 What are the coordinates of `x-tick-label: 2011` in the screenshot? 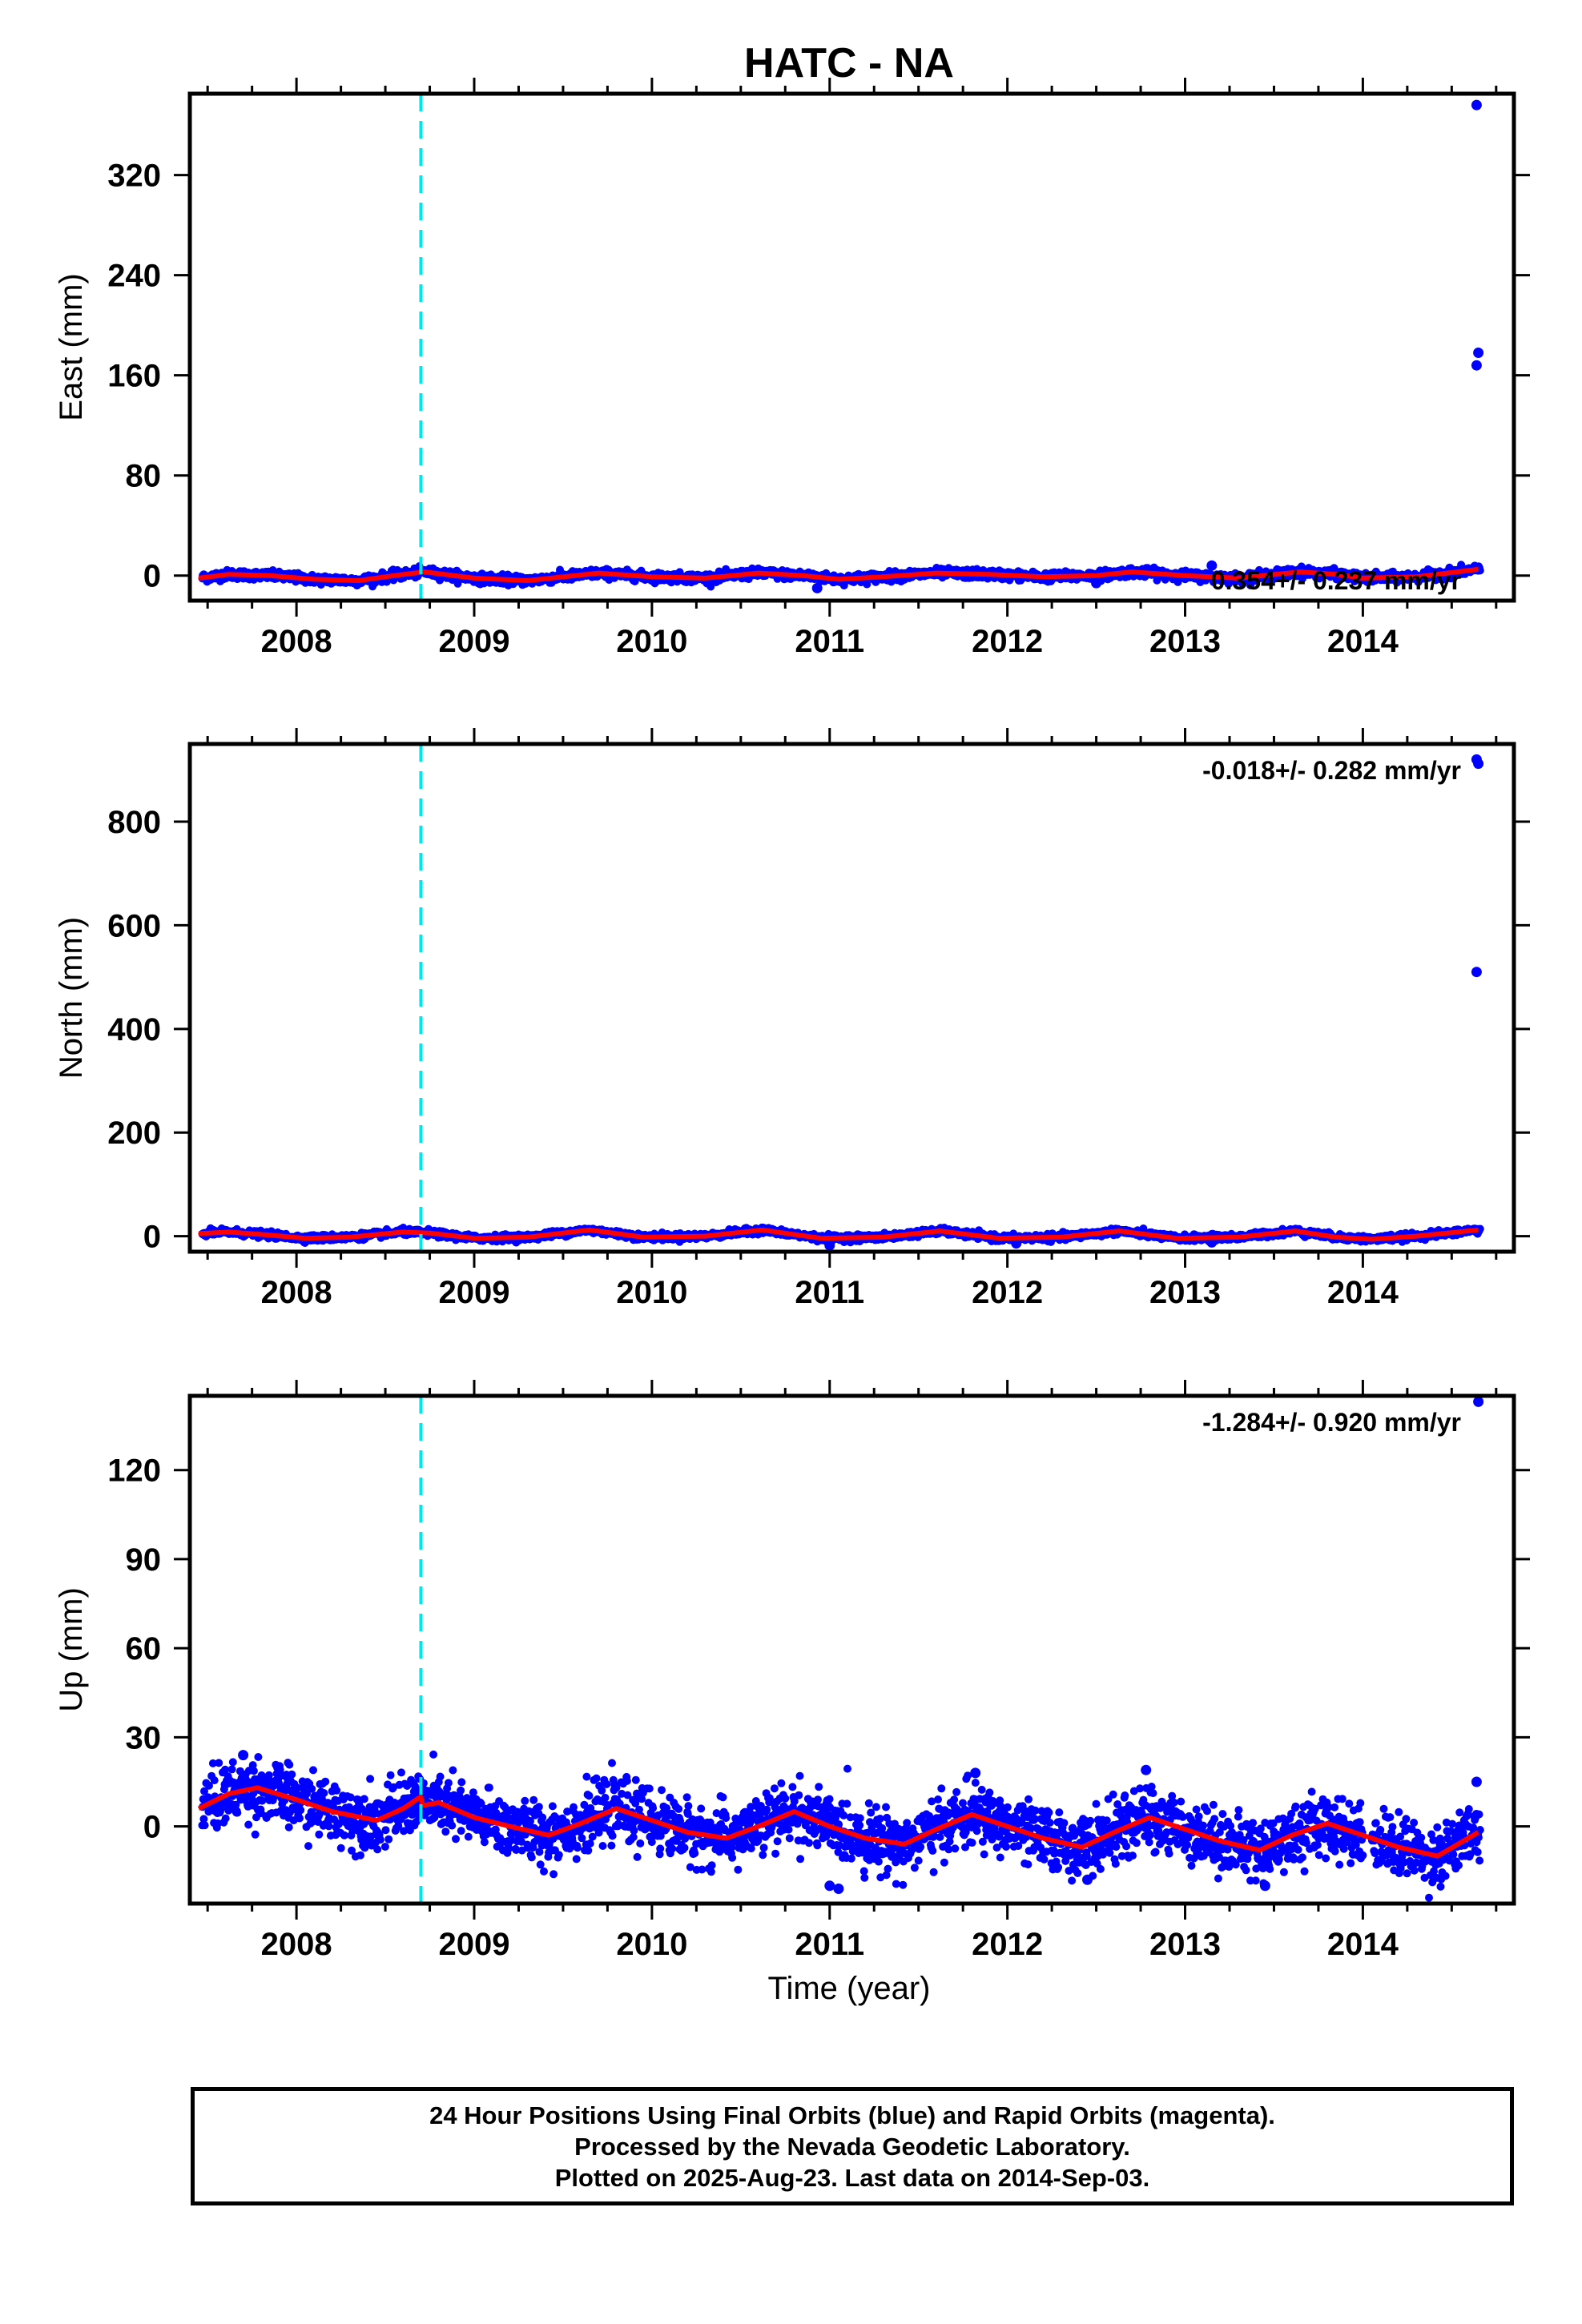 It's located at (829, 641).